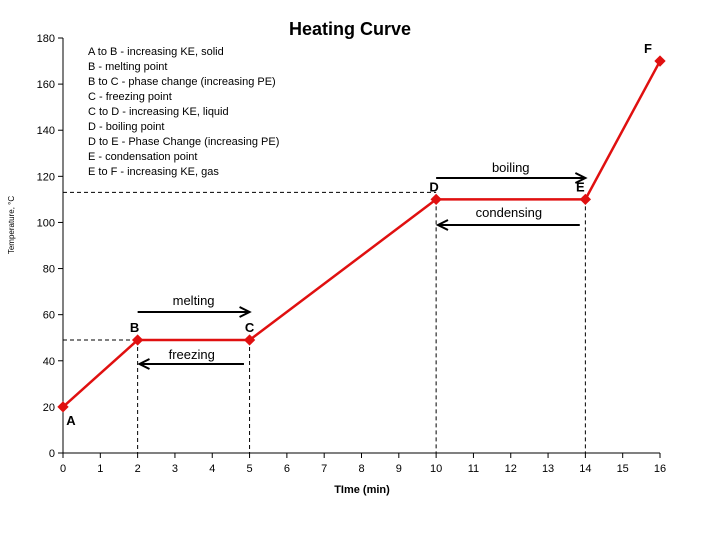 This screenshot has height=540, width=720. I want to click on y-tick-label: 0, so click(52, 454).